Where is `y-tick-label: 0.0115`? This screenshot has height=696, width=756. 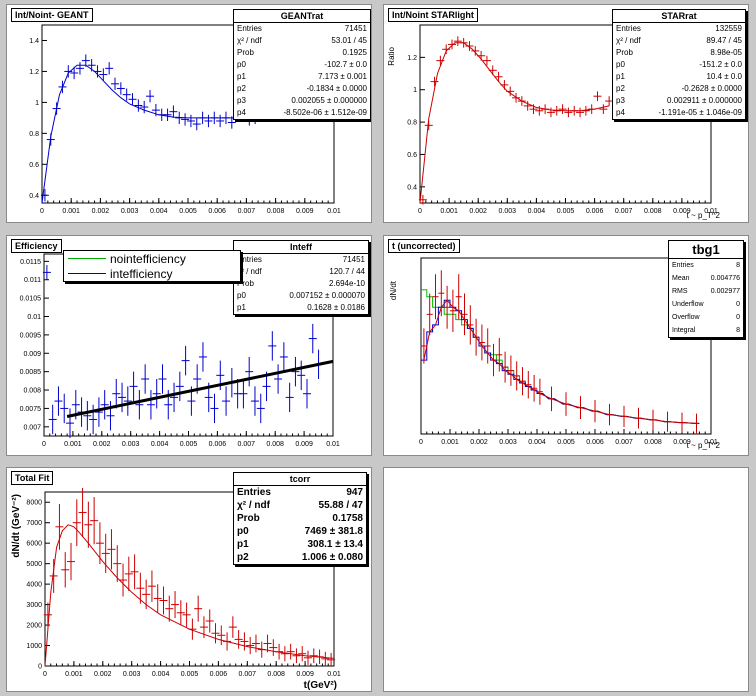 y-tick-label: 0.0115 is located at coordinates (30, 262).